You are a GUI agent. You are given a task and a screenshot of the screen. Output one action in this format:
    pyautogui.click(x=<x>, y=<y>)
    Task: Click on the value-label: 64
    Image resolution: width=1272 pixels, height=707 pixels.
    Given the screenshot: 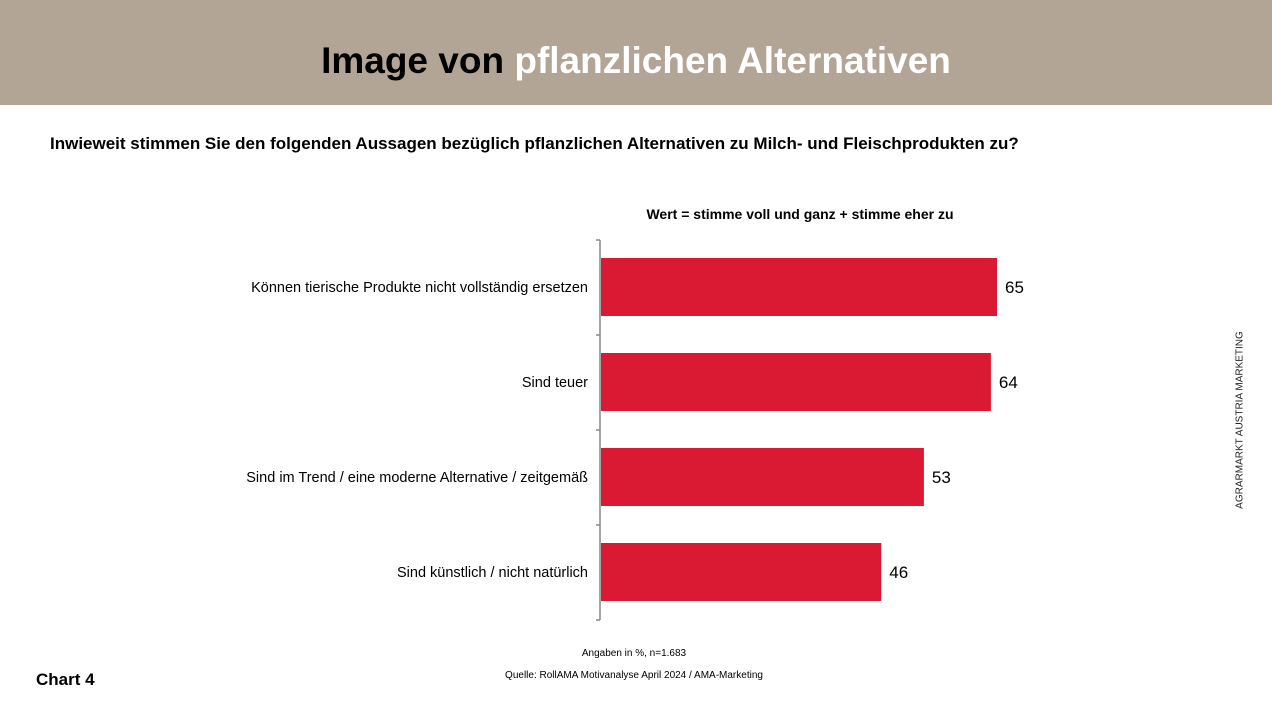 What is the action you would take?
    pyautogui.click(x=1008, y=382)
    